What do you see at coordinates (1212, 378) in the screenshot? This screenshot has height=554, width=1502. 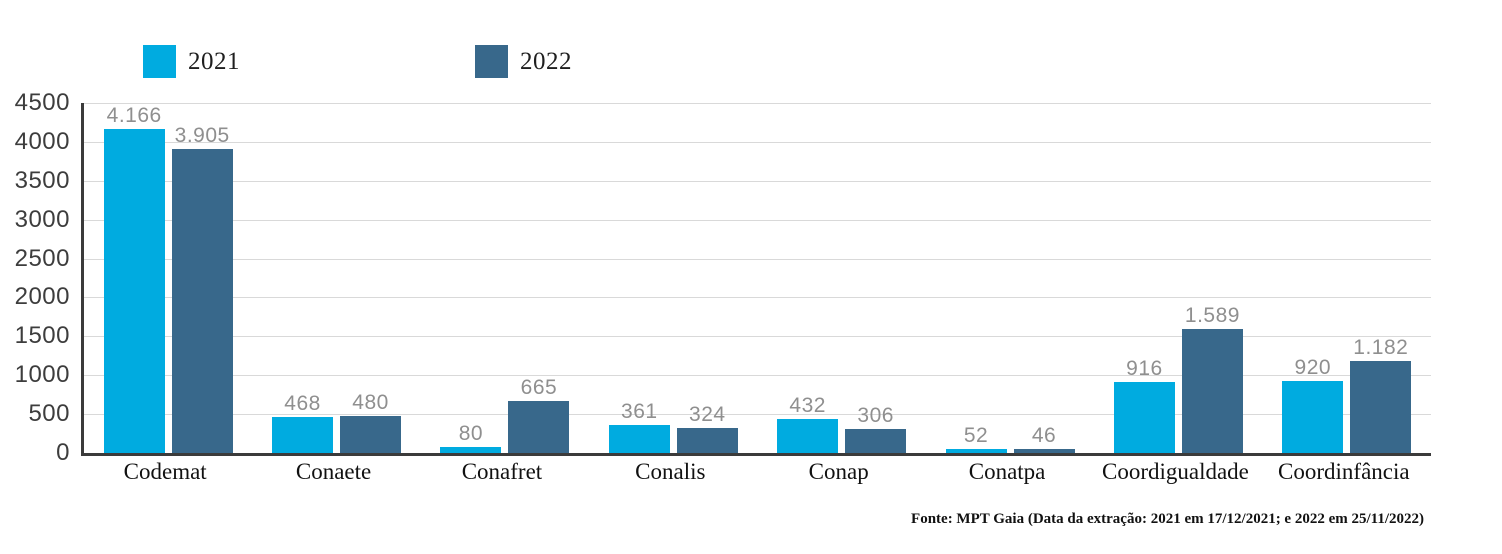 I see `bar-coordigualdade-2022: 1.589` at bounding box center [1212, 378].